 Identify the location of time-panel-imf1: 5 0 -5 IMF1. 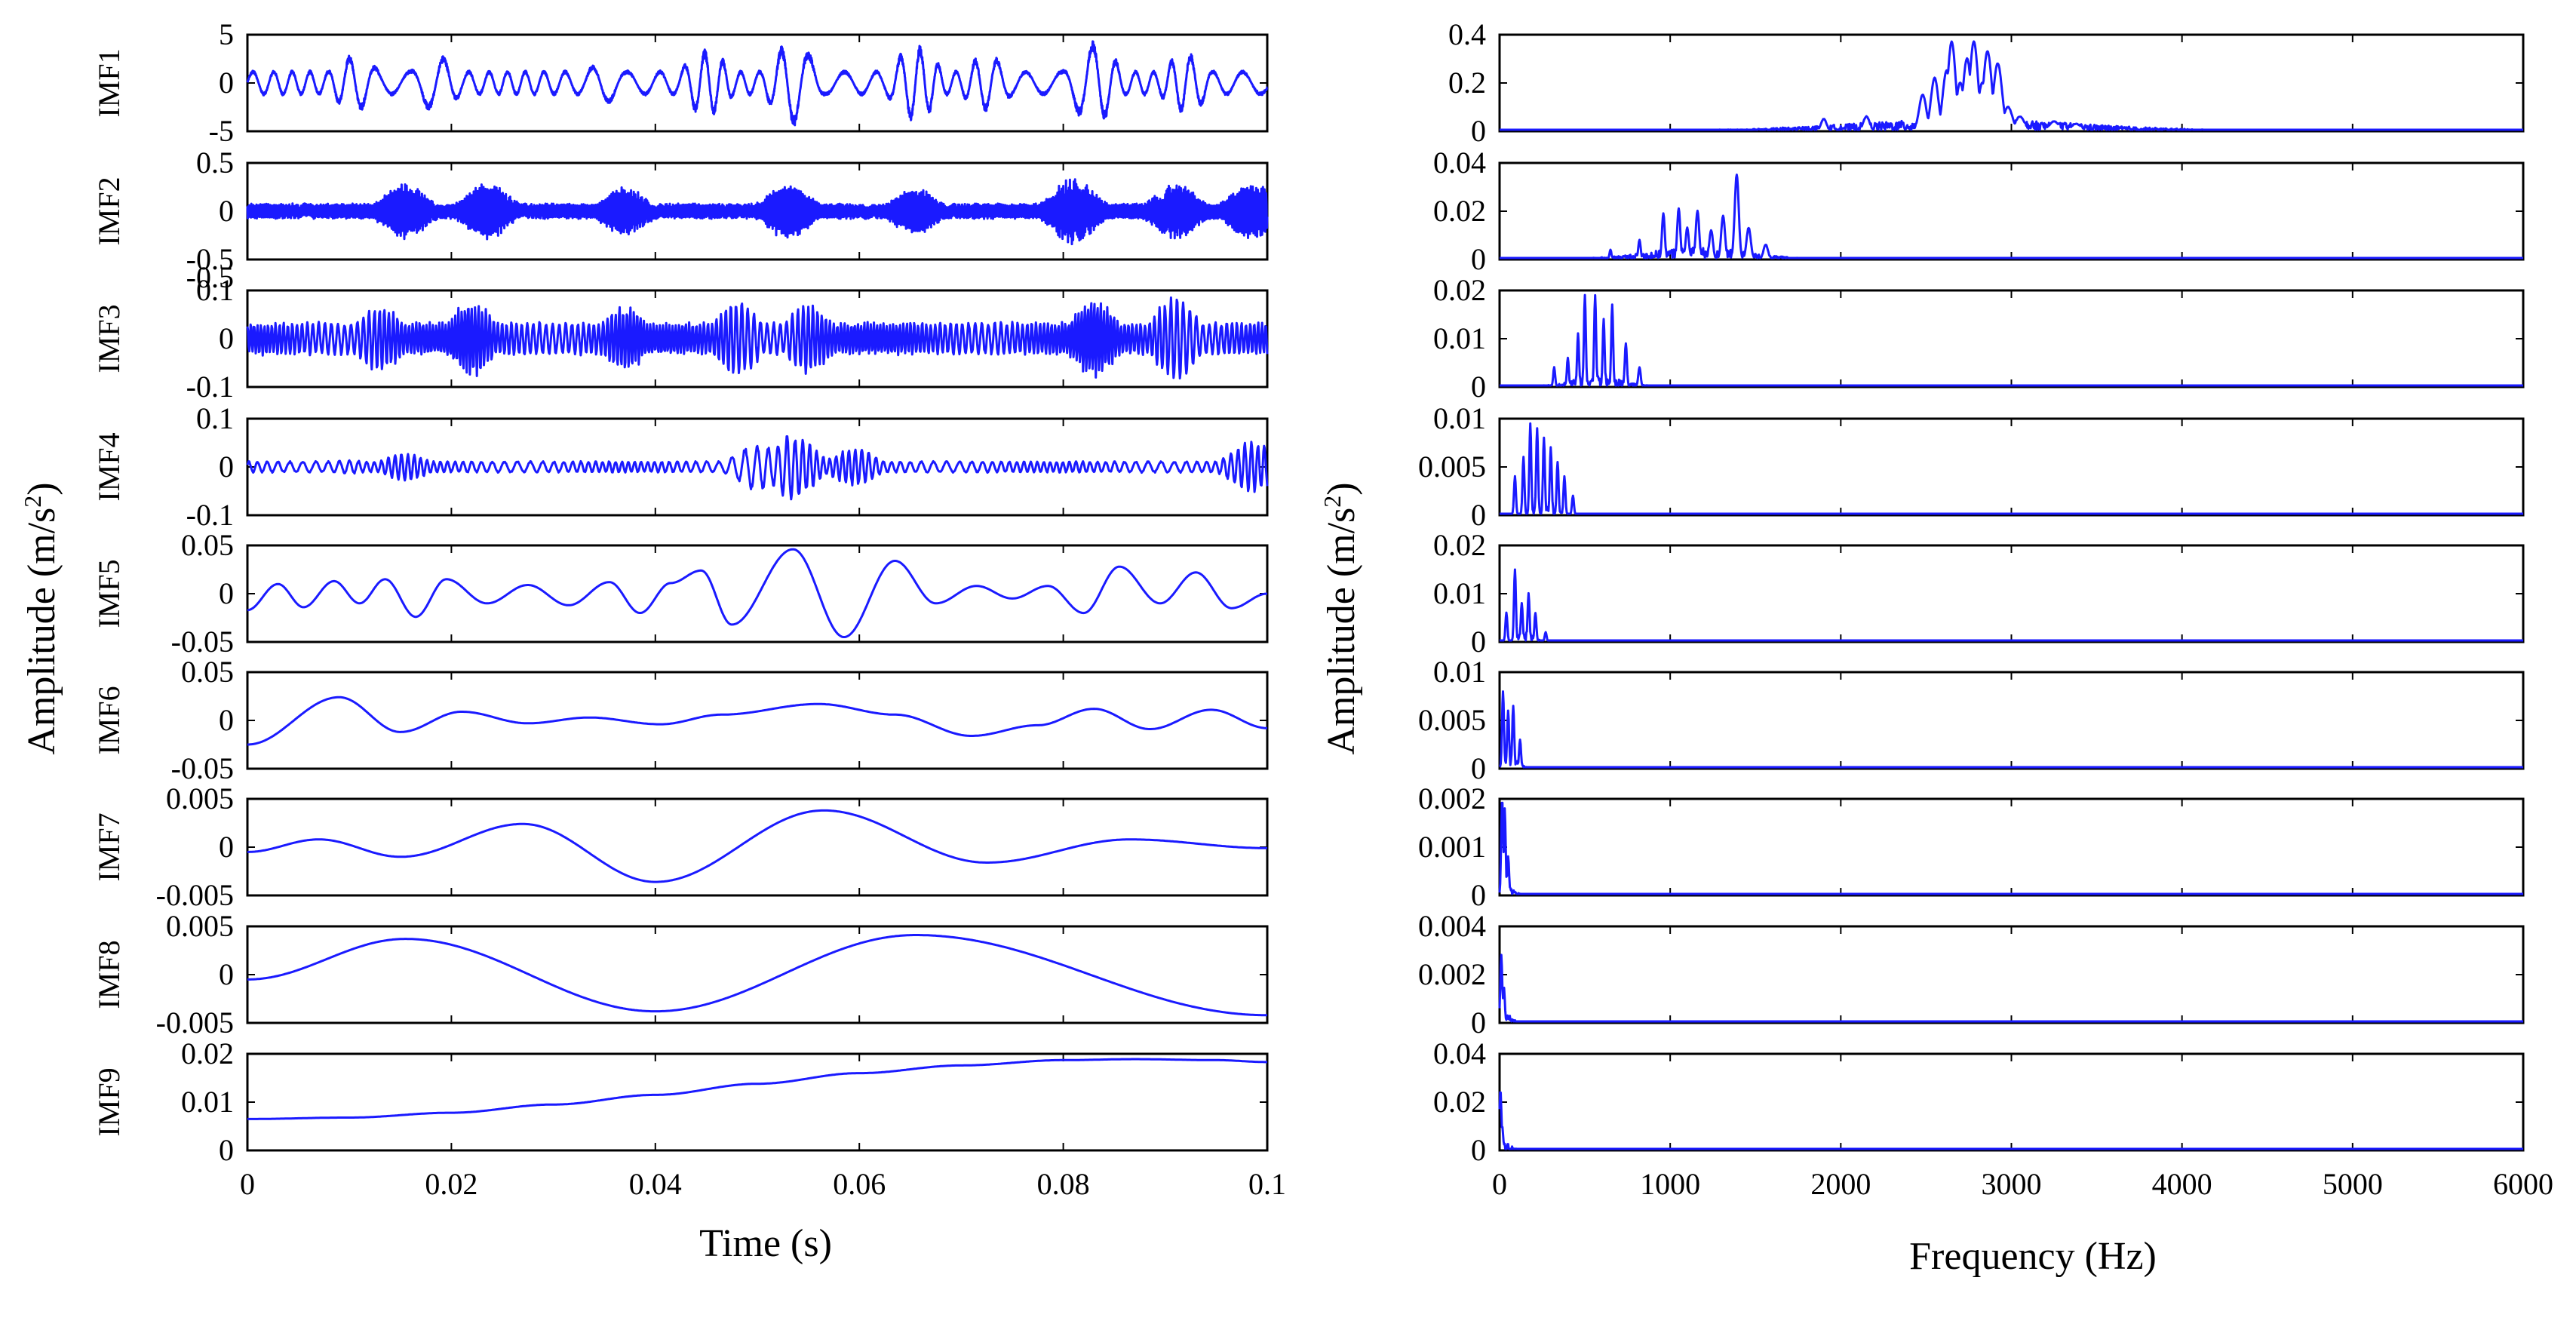
(680, 82).